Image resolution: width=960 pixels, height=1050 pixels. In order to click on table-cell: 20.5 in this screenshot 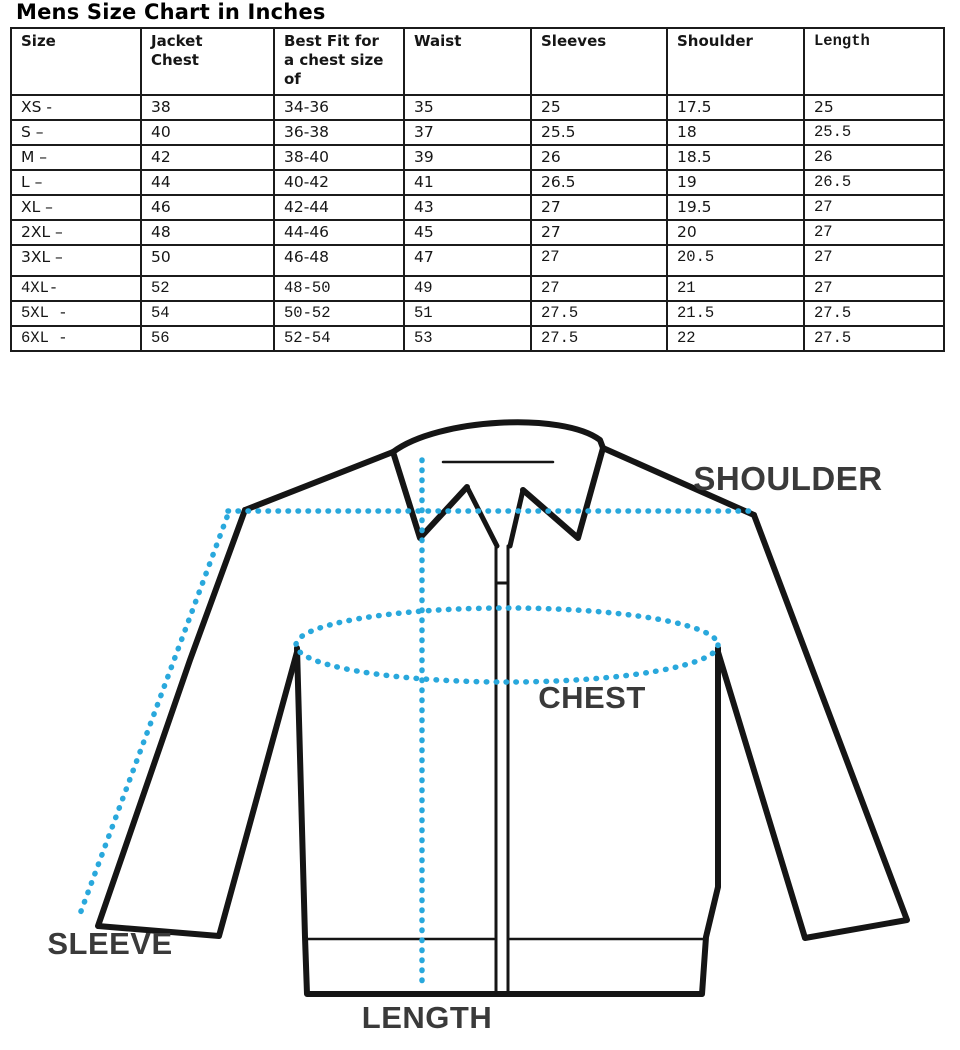, I will do `click(735, 260)`.